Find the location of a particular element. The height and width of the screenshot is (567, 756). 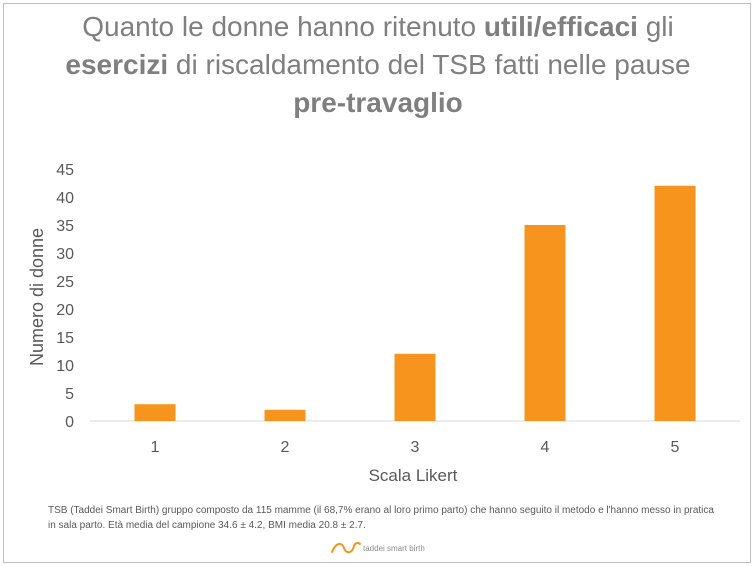

y-tick-label: 30 is located at coordinates (65, 254).